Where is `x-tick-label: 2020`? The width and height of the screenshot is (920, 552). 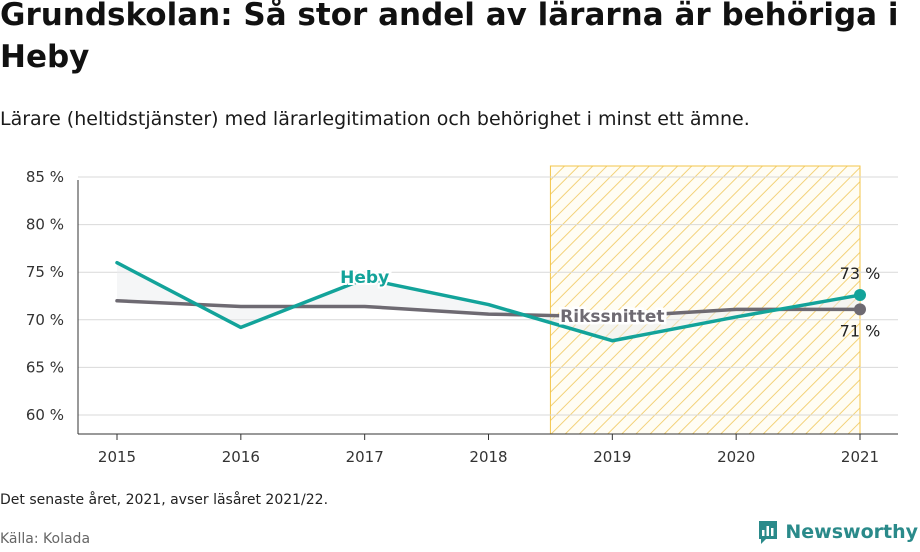 x-tick-label: 2020 is located at coordinates (736, 457).